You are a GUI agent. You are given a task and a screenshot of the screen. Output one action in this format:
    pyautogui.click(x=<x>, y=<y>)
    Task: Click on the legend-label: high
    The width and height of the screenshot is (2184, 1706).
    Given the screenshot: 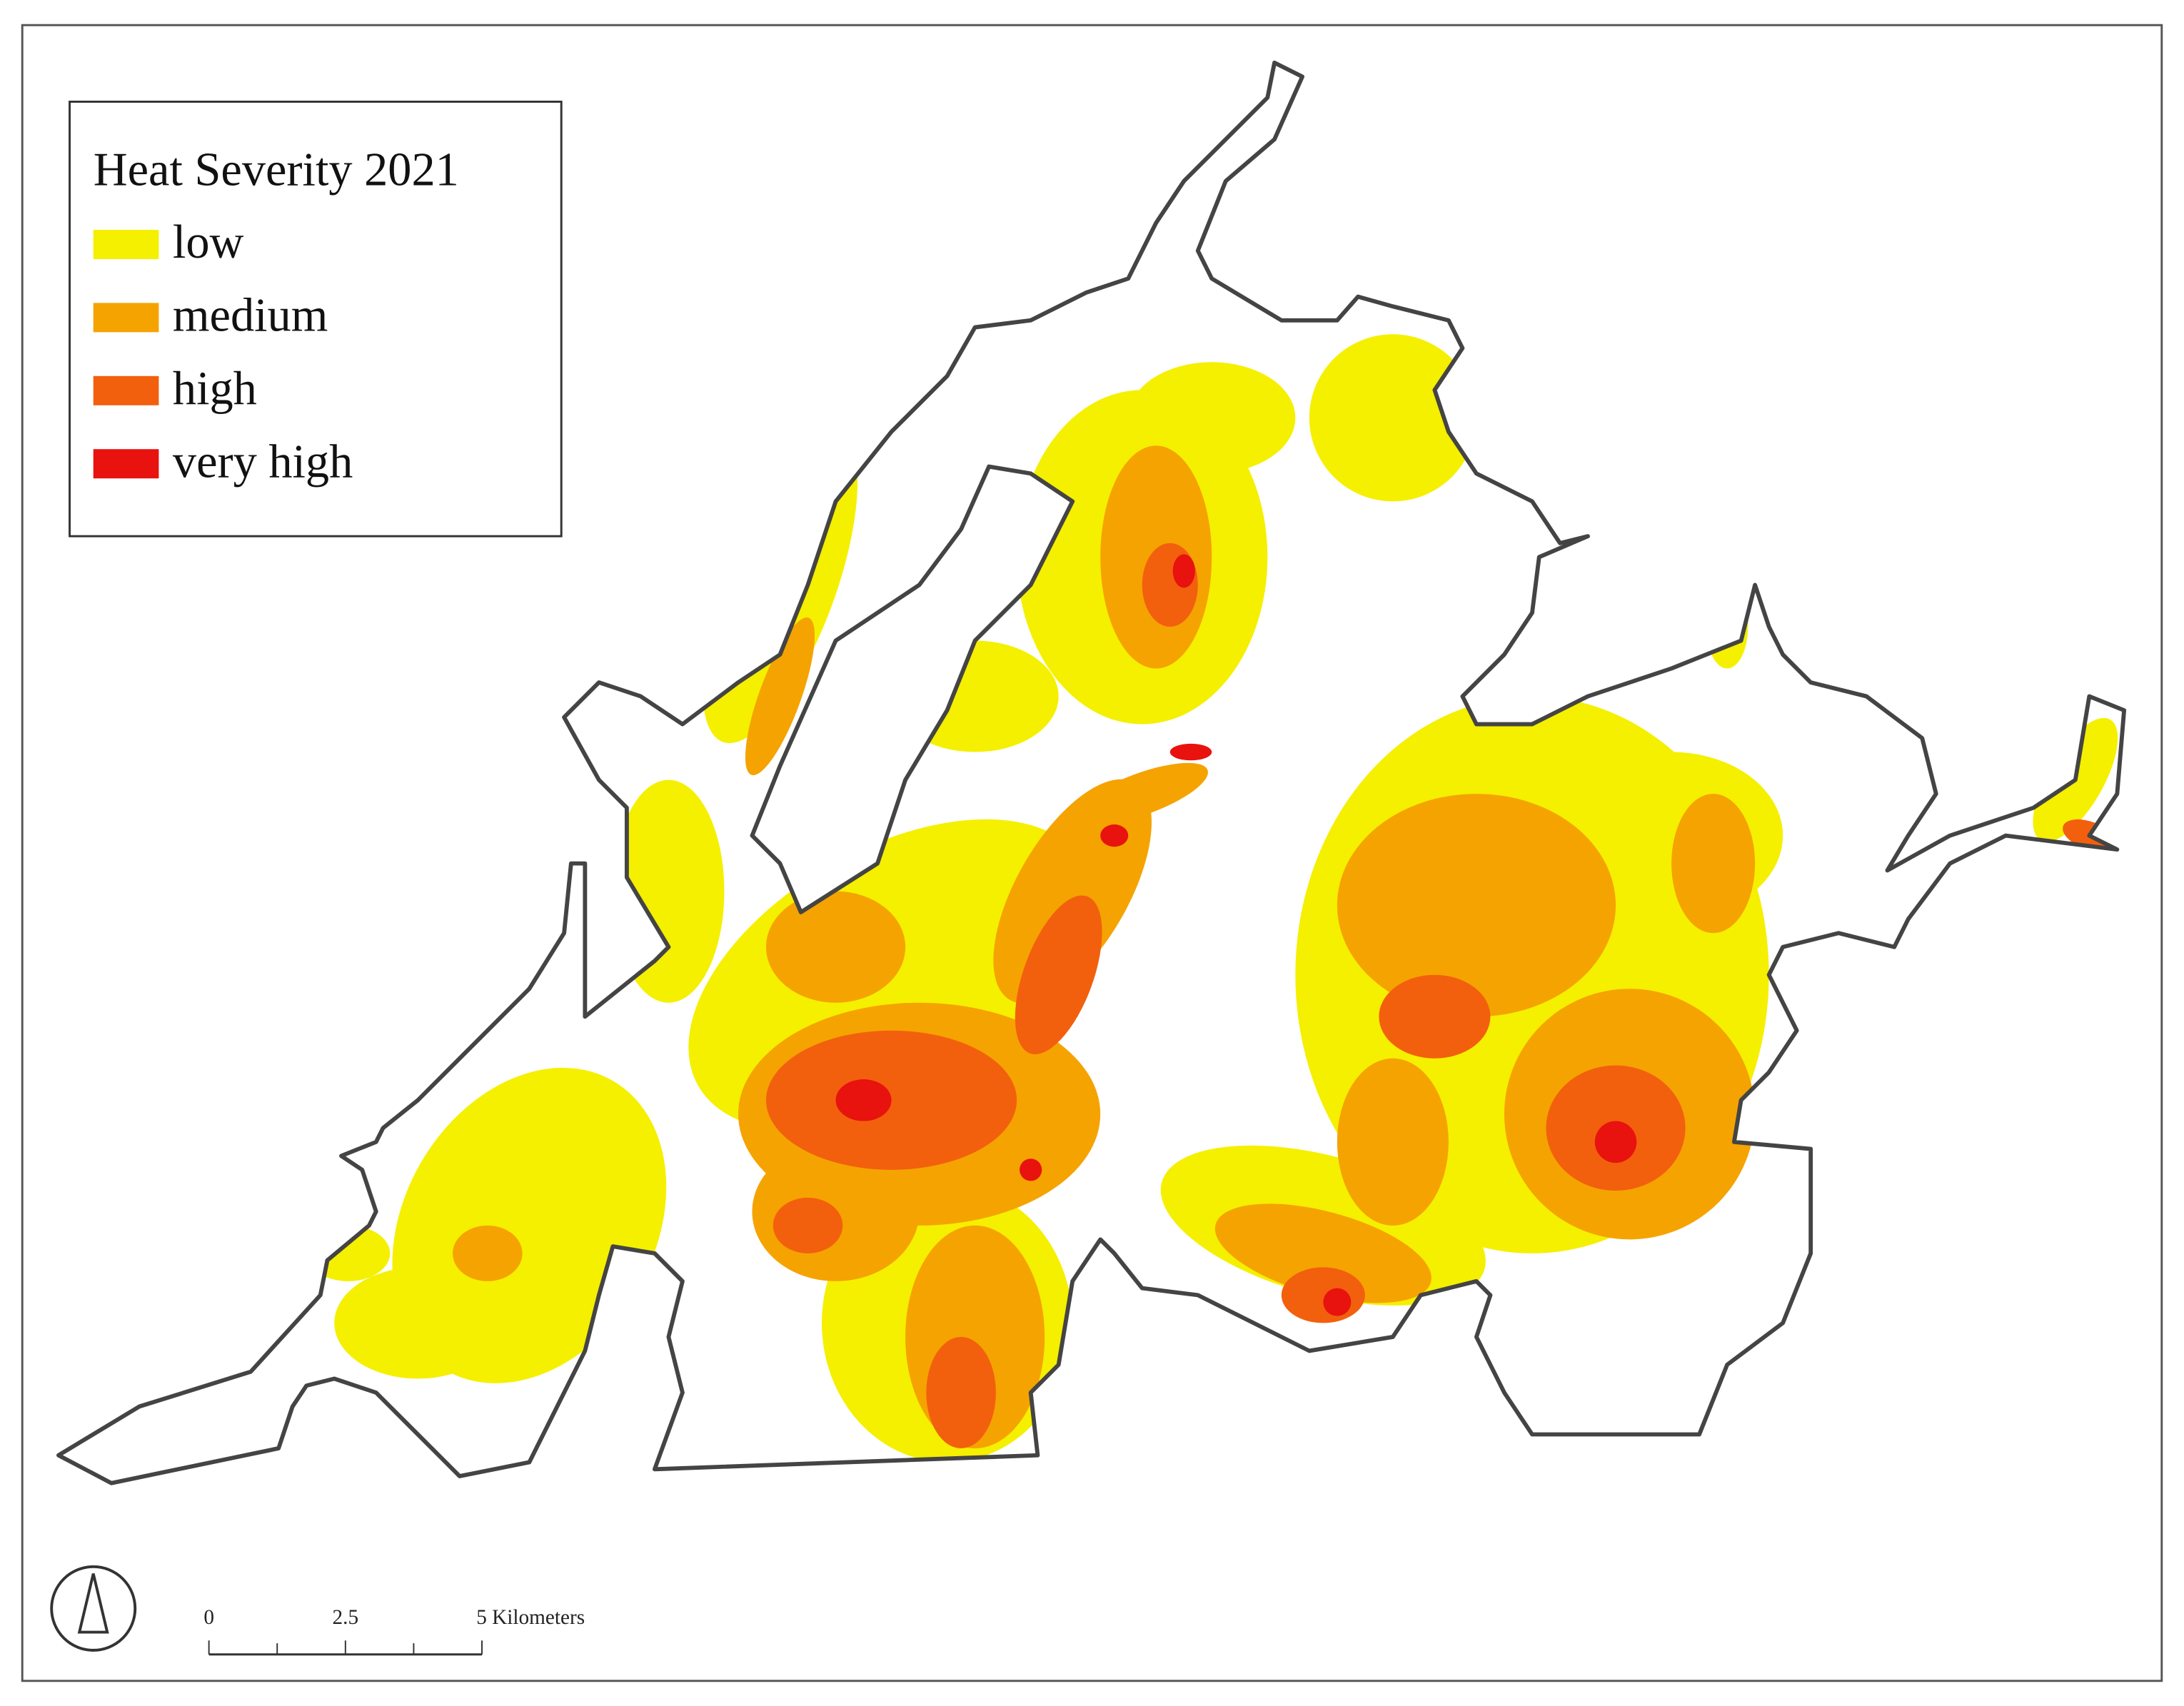 What is the action you would take?
    pyautogui.click(x=215, y=389)
    